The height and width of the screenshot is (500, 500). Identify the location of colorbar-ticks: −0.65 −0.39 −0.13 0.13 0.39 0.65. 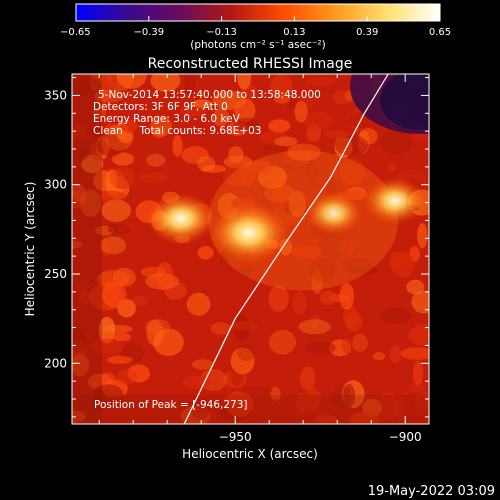
(255, 27).